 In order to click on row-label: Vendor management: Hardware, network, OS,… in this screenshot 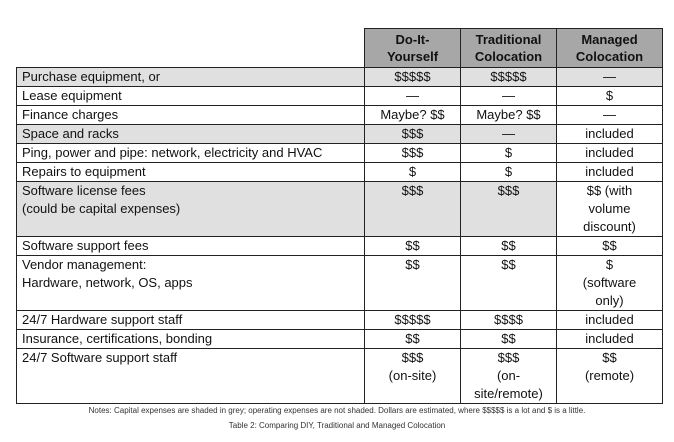, I will do `click(190, 283)`.